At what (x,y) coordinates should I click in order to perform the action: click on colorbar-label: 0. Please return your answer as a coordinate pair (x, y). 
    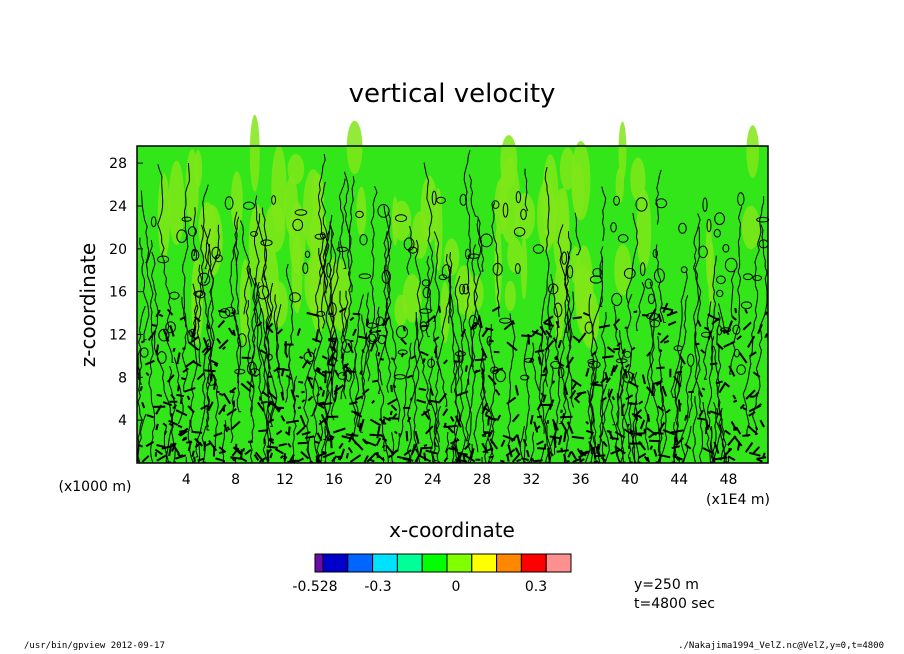
    Looking at the image, I should click on (456, 587).